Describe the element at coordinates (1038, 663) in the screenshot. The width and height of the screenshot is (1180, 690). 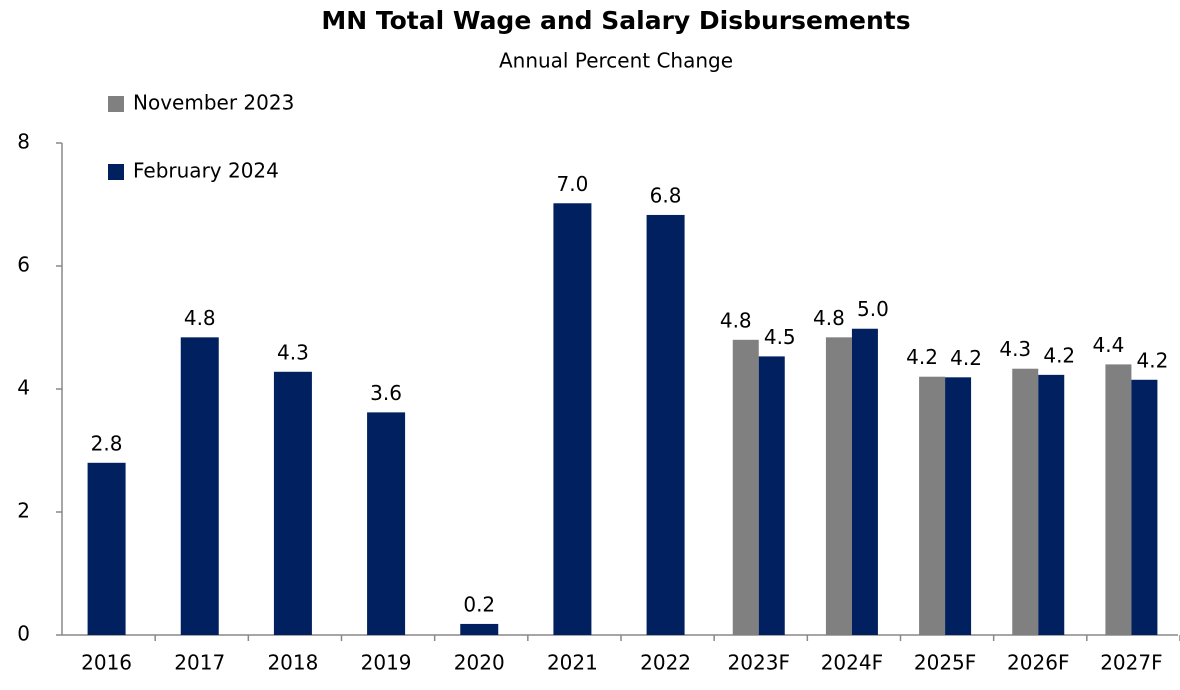
I see `x-tick-label: 2026F` at that location.